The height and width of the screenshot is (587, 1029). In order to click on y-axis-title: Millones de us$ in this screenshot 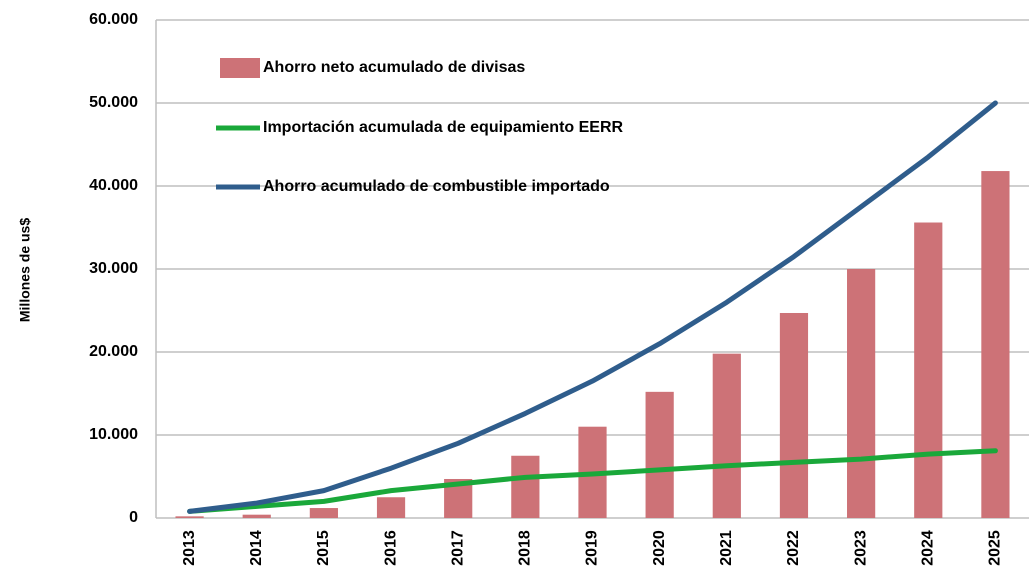, I will do `click(25, 270)`.